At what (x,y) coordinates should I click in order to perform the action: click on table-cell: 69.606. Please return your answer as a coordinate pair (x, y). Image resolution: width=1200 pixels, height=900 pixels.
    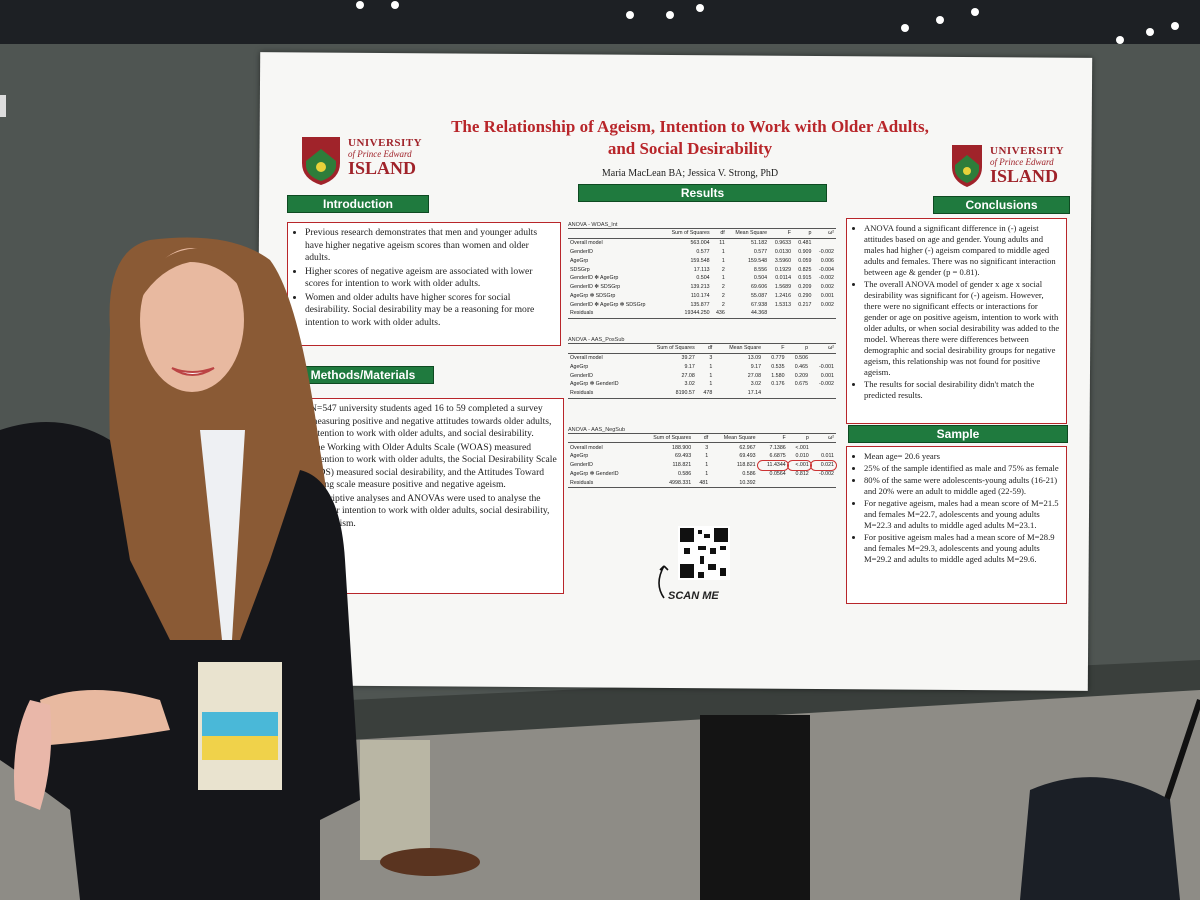
    Looking at the image, I should click on (759, 287).